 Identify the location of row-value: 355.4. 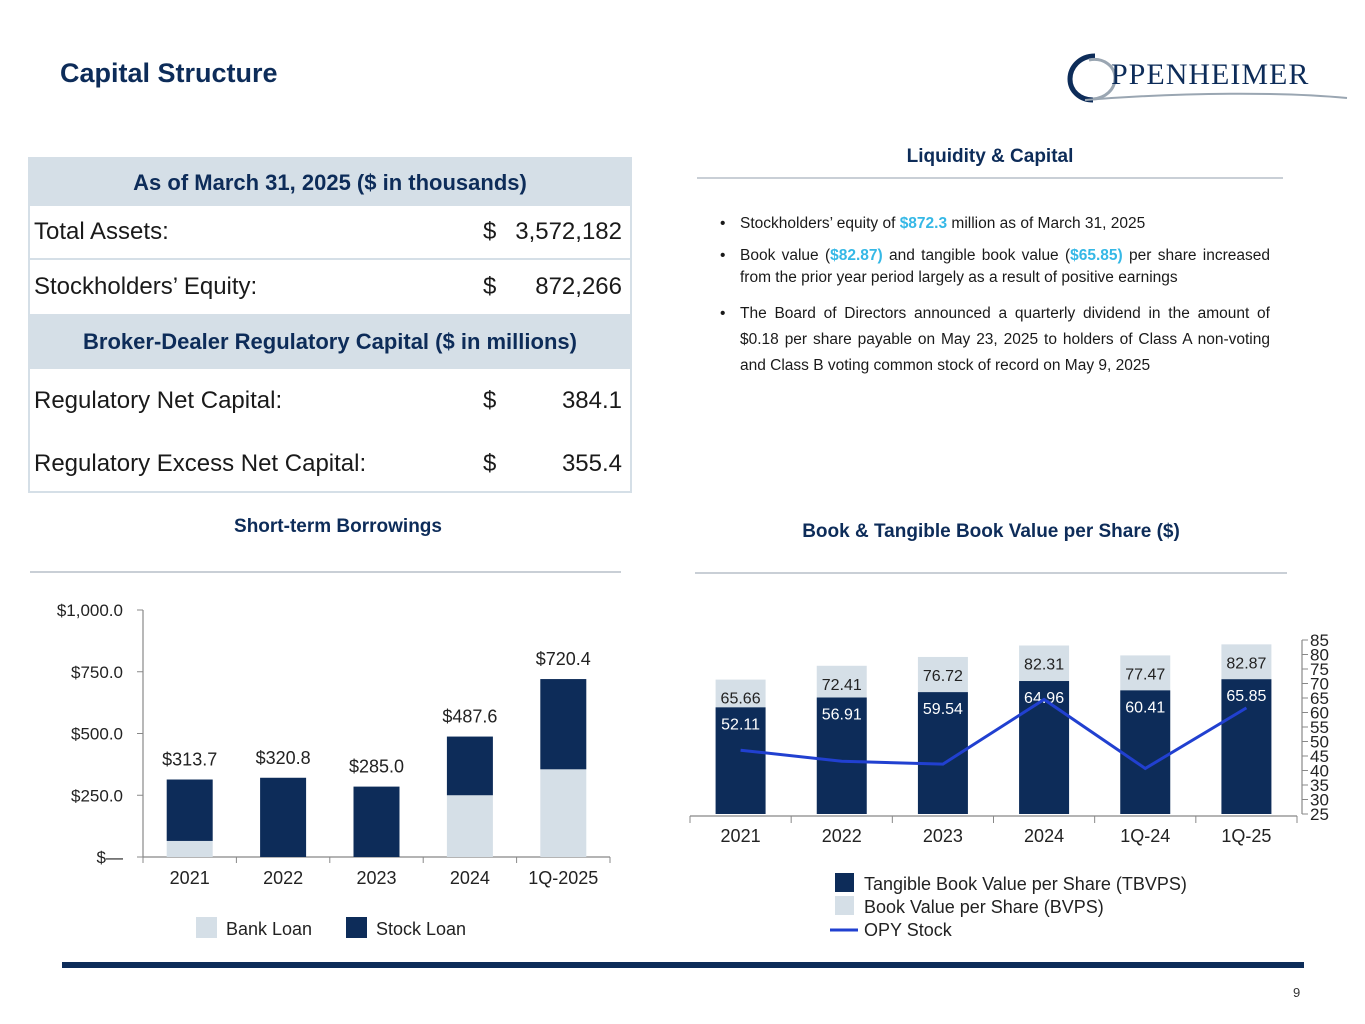
(591, 463).